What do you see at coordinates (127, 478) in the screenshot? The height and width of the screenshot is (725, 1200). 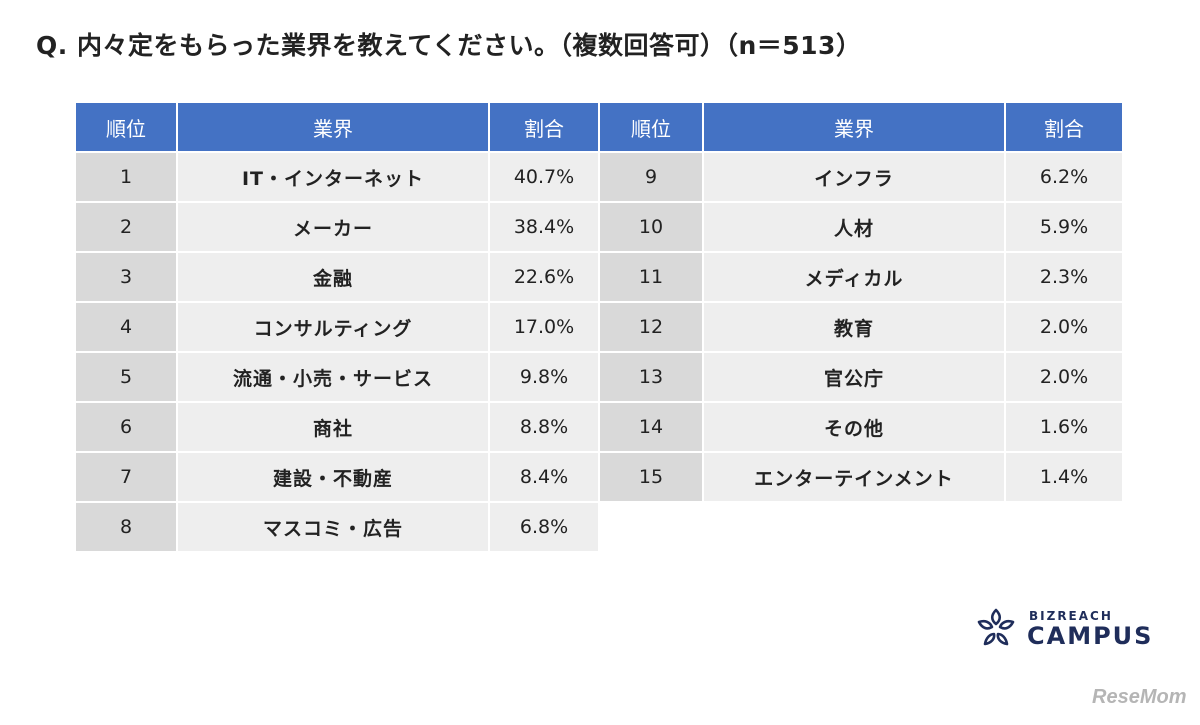 I see `rank-cell: 7` at bounding box center [127, 478].